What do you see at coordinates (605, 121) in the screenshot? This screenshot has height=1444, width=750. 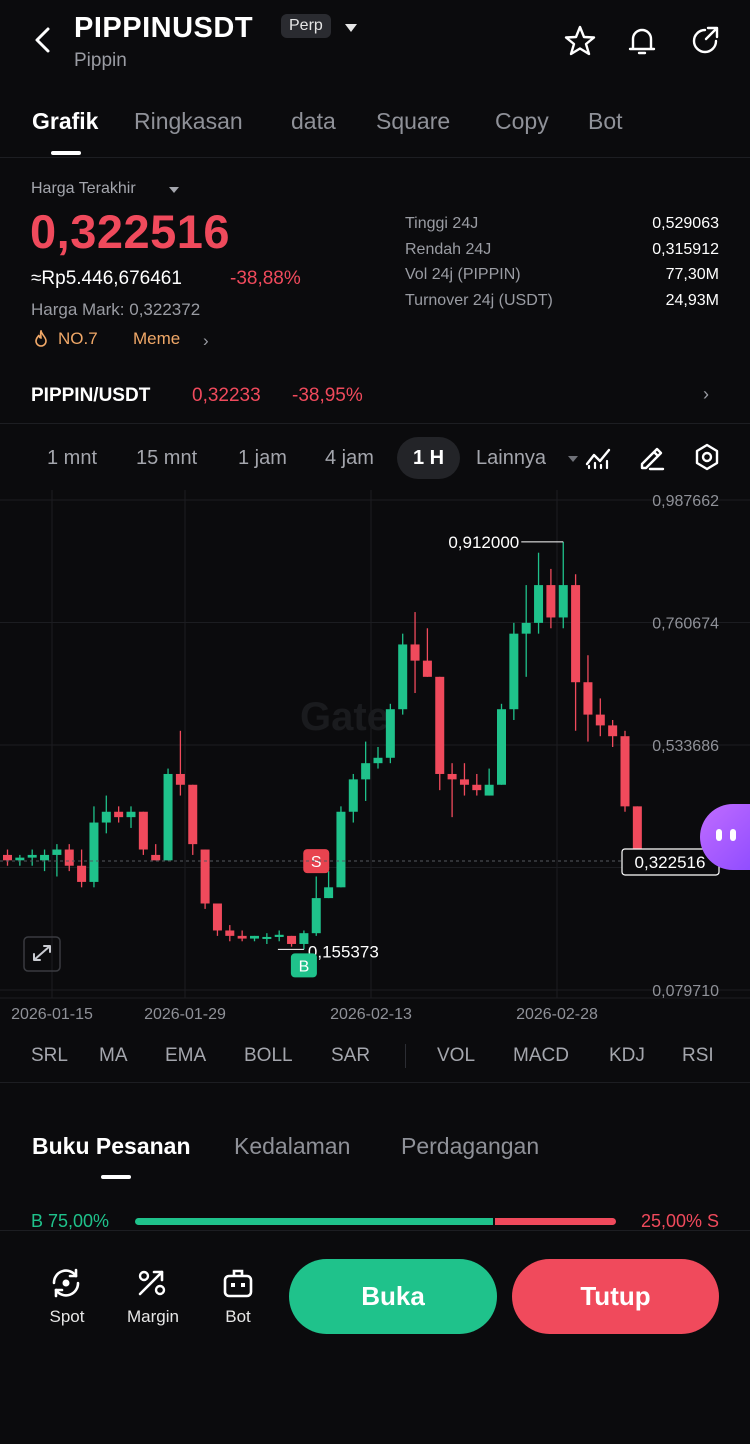 I see `tab-bot: Bot` at bounding box center [605, 121].